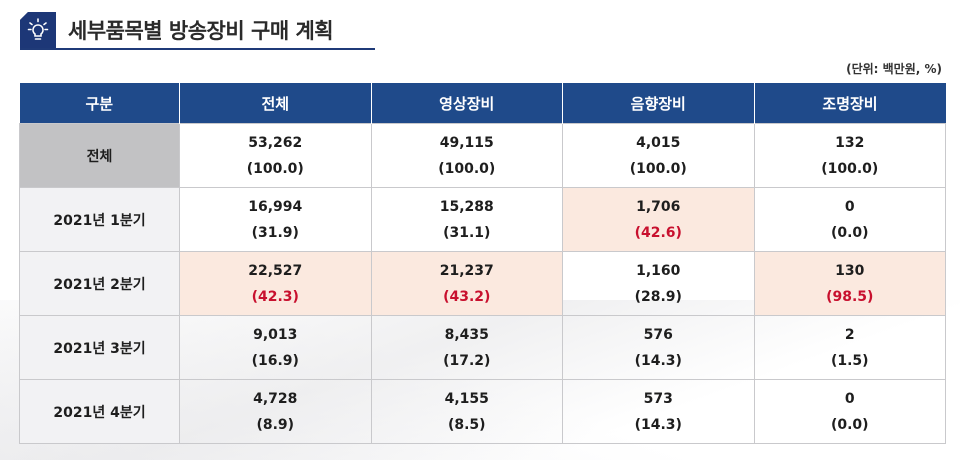 The height and width of the screenshot is (460, 960). What do you see at coordinates (99, 347) in the screenshot?
I see `row-label: 2021년 3분기` at bounding box center [99, 347].